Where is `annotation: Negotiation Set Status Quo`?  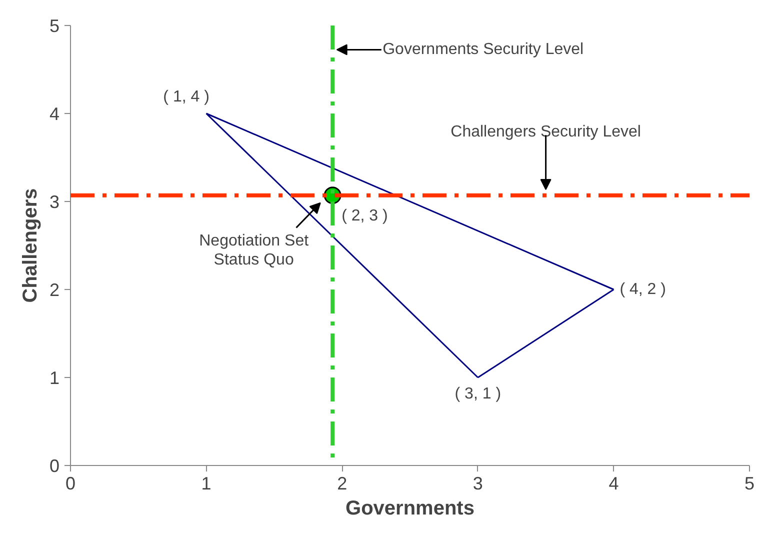
annotation: Negotiation Set Status Quo is located at coordinates (254, 250).